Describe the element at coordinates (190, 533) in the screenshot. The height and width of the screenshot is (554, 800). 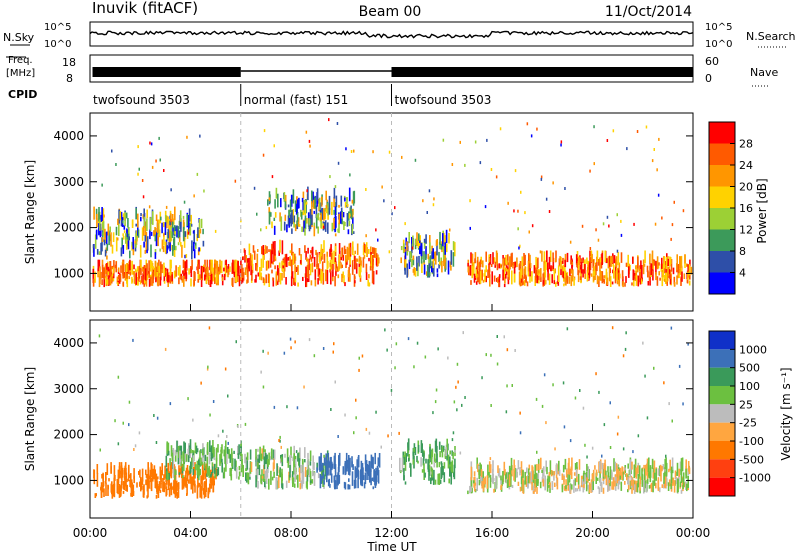
I see `x-tick-label: 04:00` at that location.